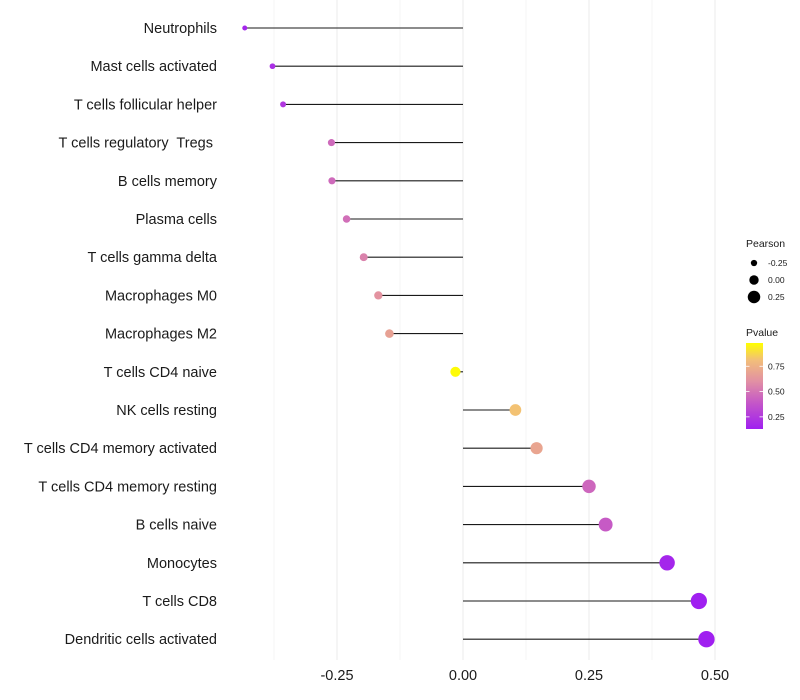 Image resolution: width=800 pixels, height=700 pixels. What do you see at coordinates (524, 676) in the screenshot?
I see `x-axis-labels: -0.25 0.00 0.25 0.50` at bounding box center [524, 676].